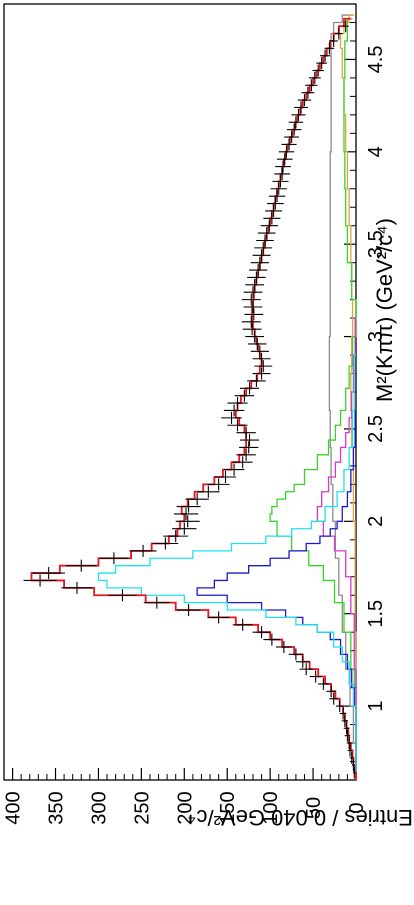  I want to click on x-tick-label: 4, so click(376, 151).